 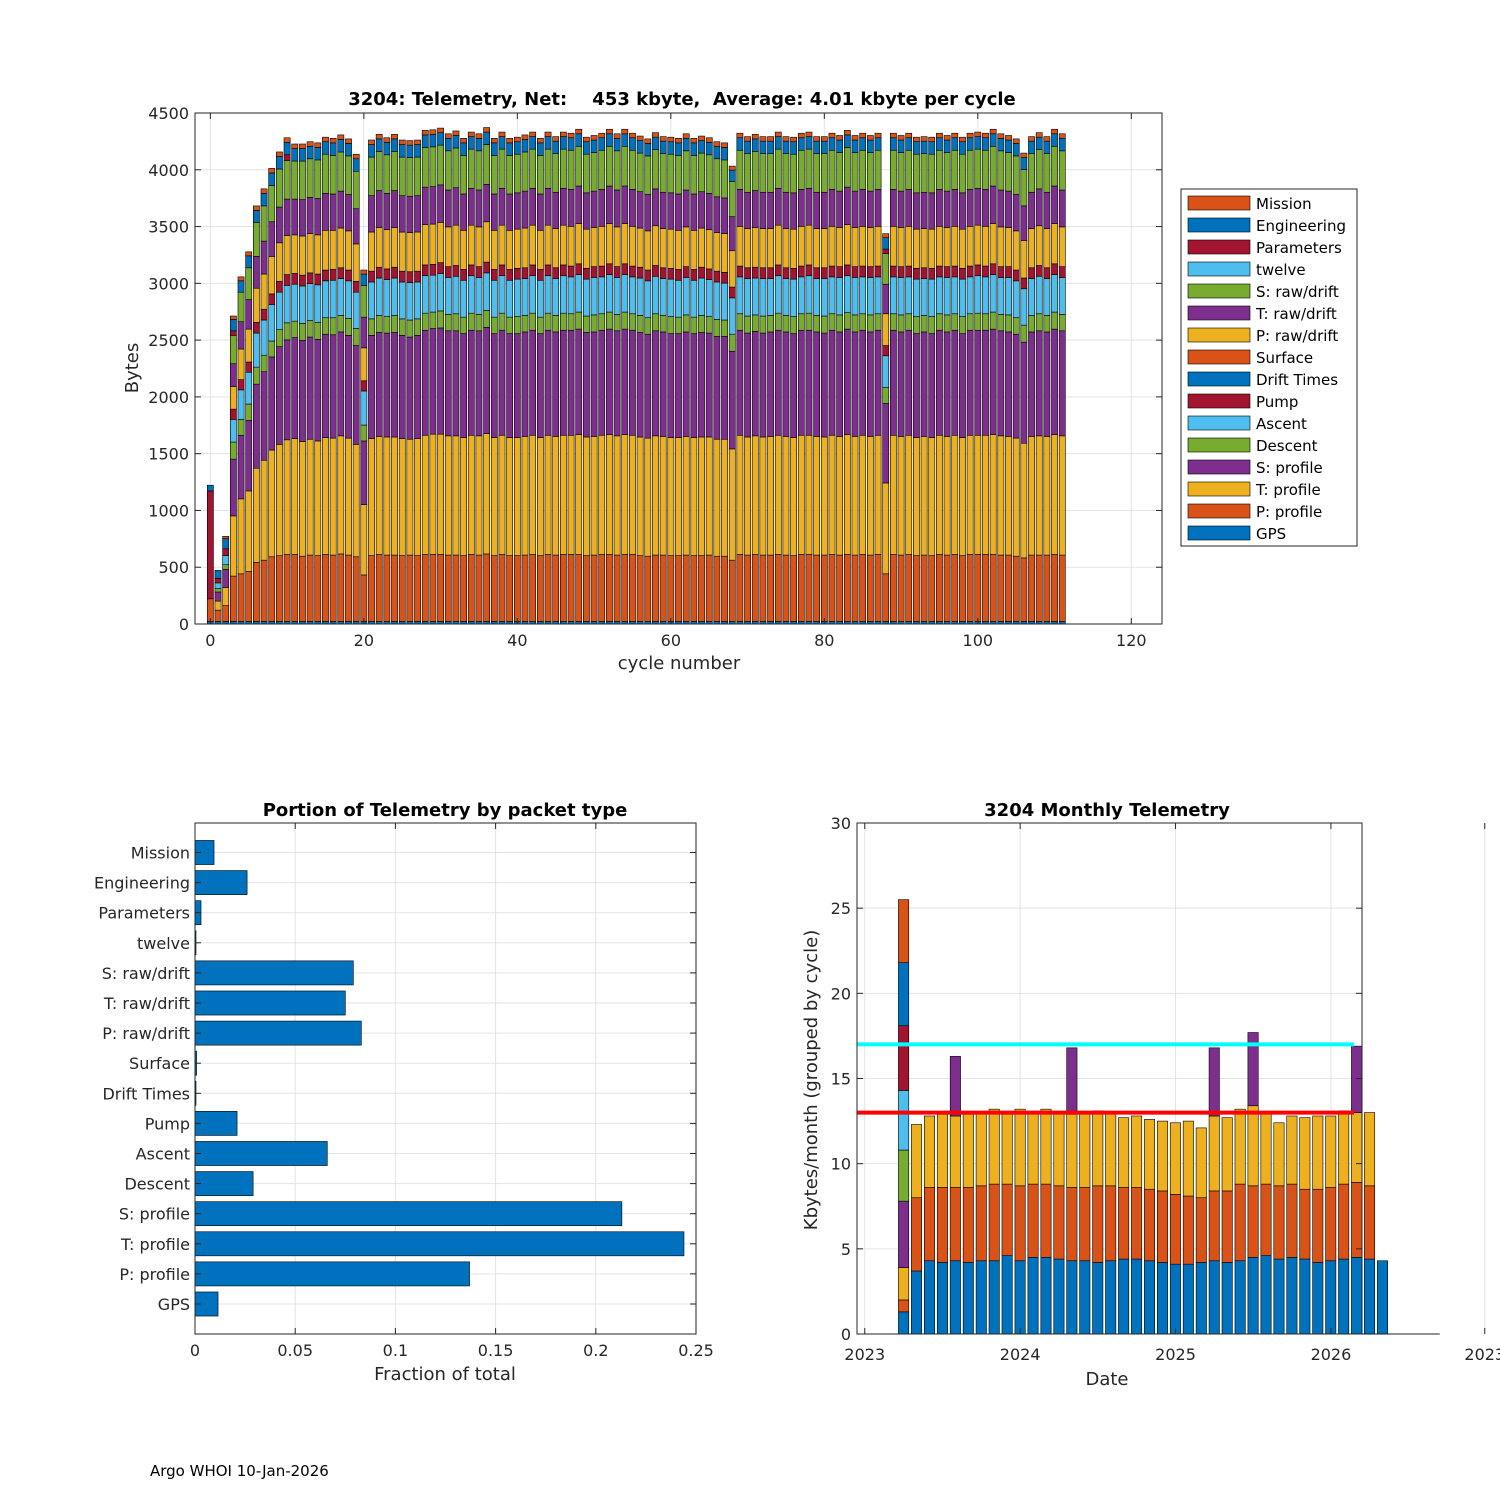 I want to click on legend-label: Mission, so click(x=1284, y=204).